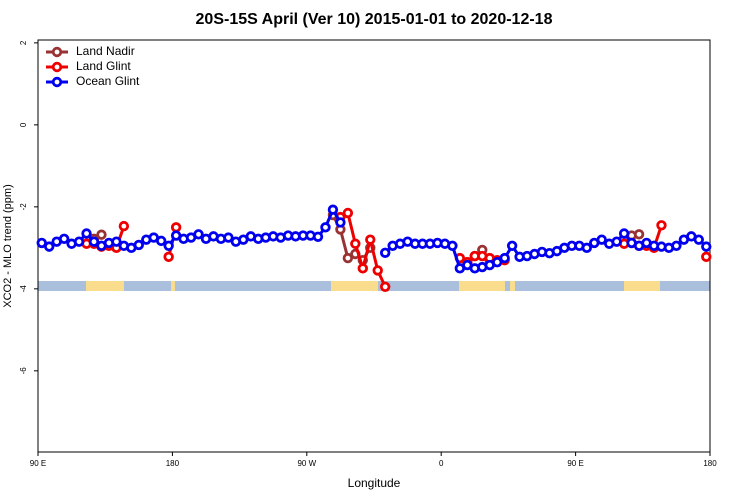  Describe the element at coordinates (23, 371) in the screenshot. I see `y-tick-label: -6` at that location.